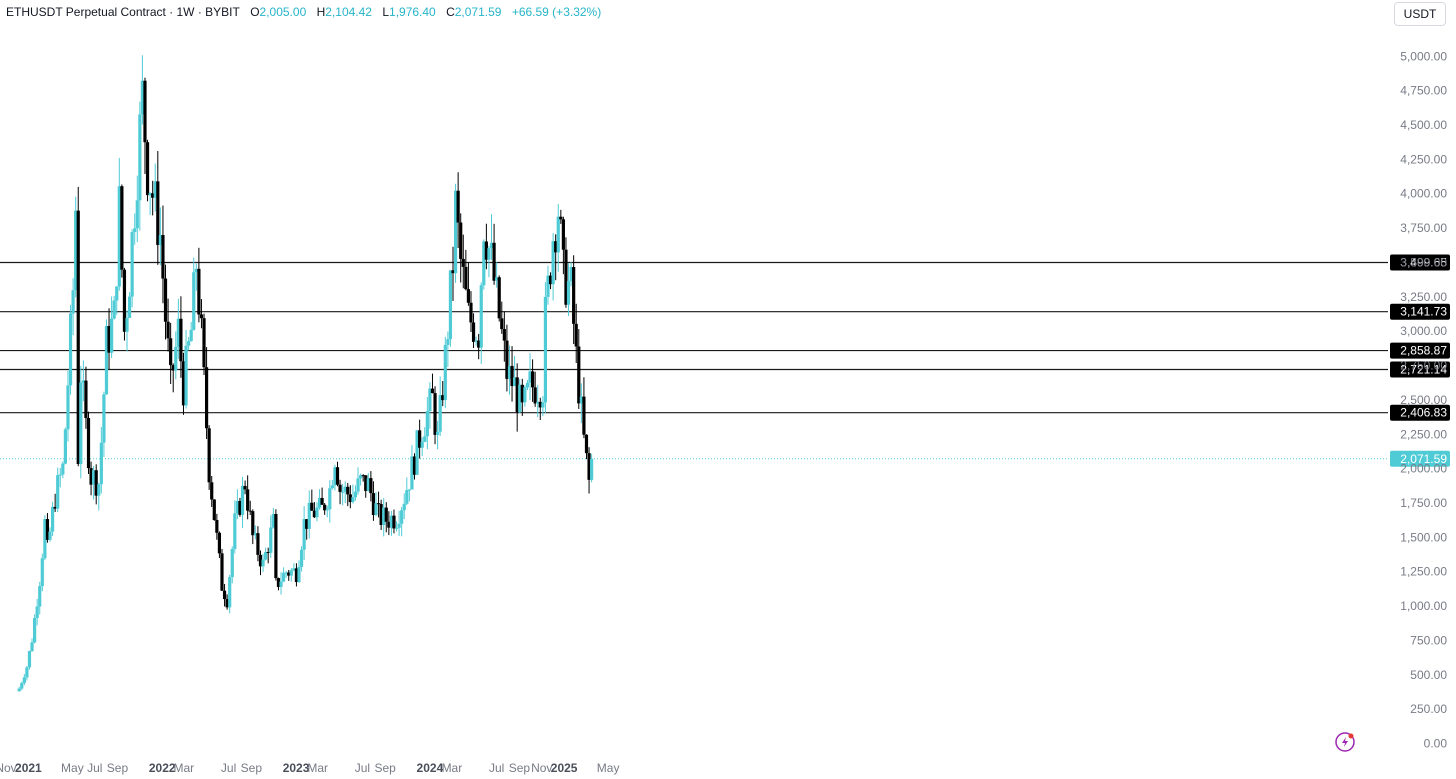  I want to click on open-label: O, so click(255, 12).